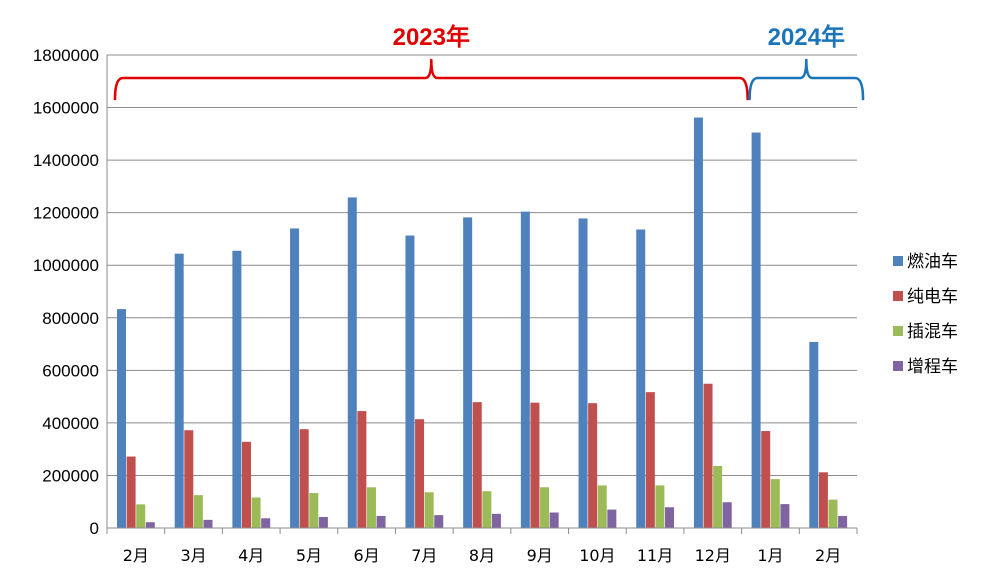  Describe the element at coordinates (66, 108) in the screenshot. I see `y-tick-label: 1600000` at that location.